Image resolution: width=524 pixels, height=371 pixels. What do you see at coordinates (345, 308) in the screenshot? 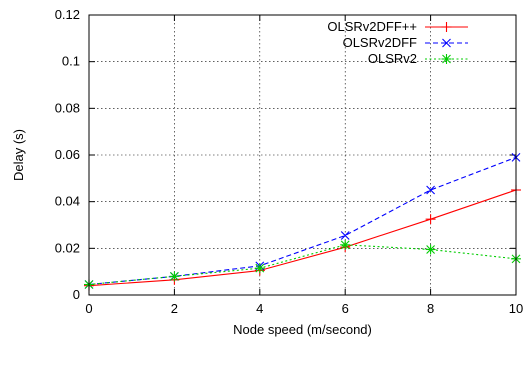
I see `x-tick-label: 6` at bounding box center [345, 308].